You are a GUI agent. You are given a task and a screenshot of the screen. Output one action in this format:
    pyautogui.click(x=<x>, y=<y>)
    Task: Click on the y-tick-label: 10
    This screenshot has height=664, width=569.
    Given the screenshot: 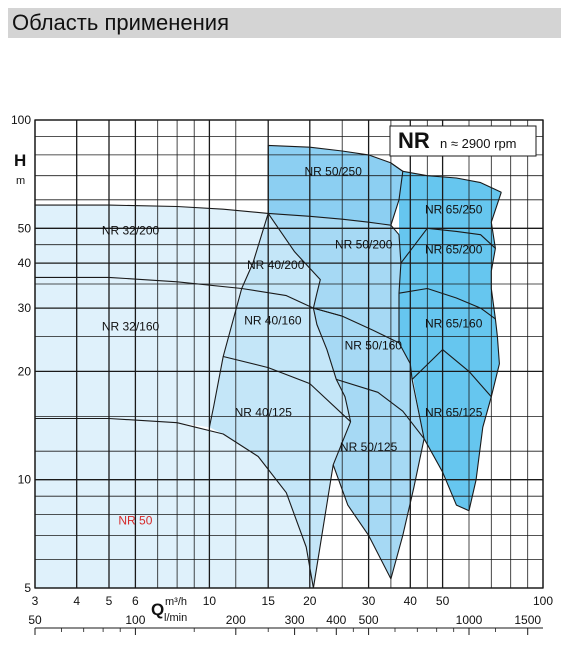 What is the action you would take?
    pyautogui.click(x=25, y=480)
    